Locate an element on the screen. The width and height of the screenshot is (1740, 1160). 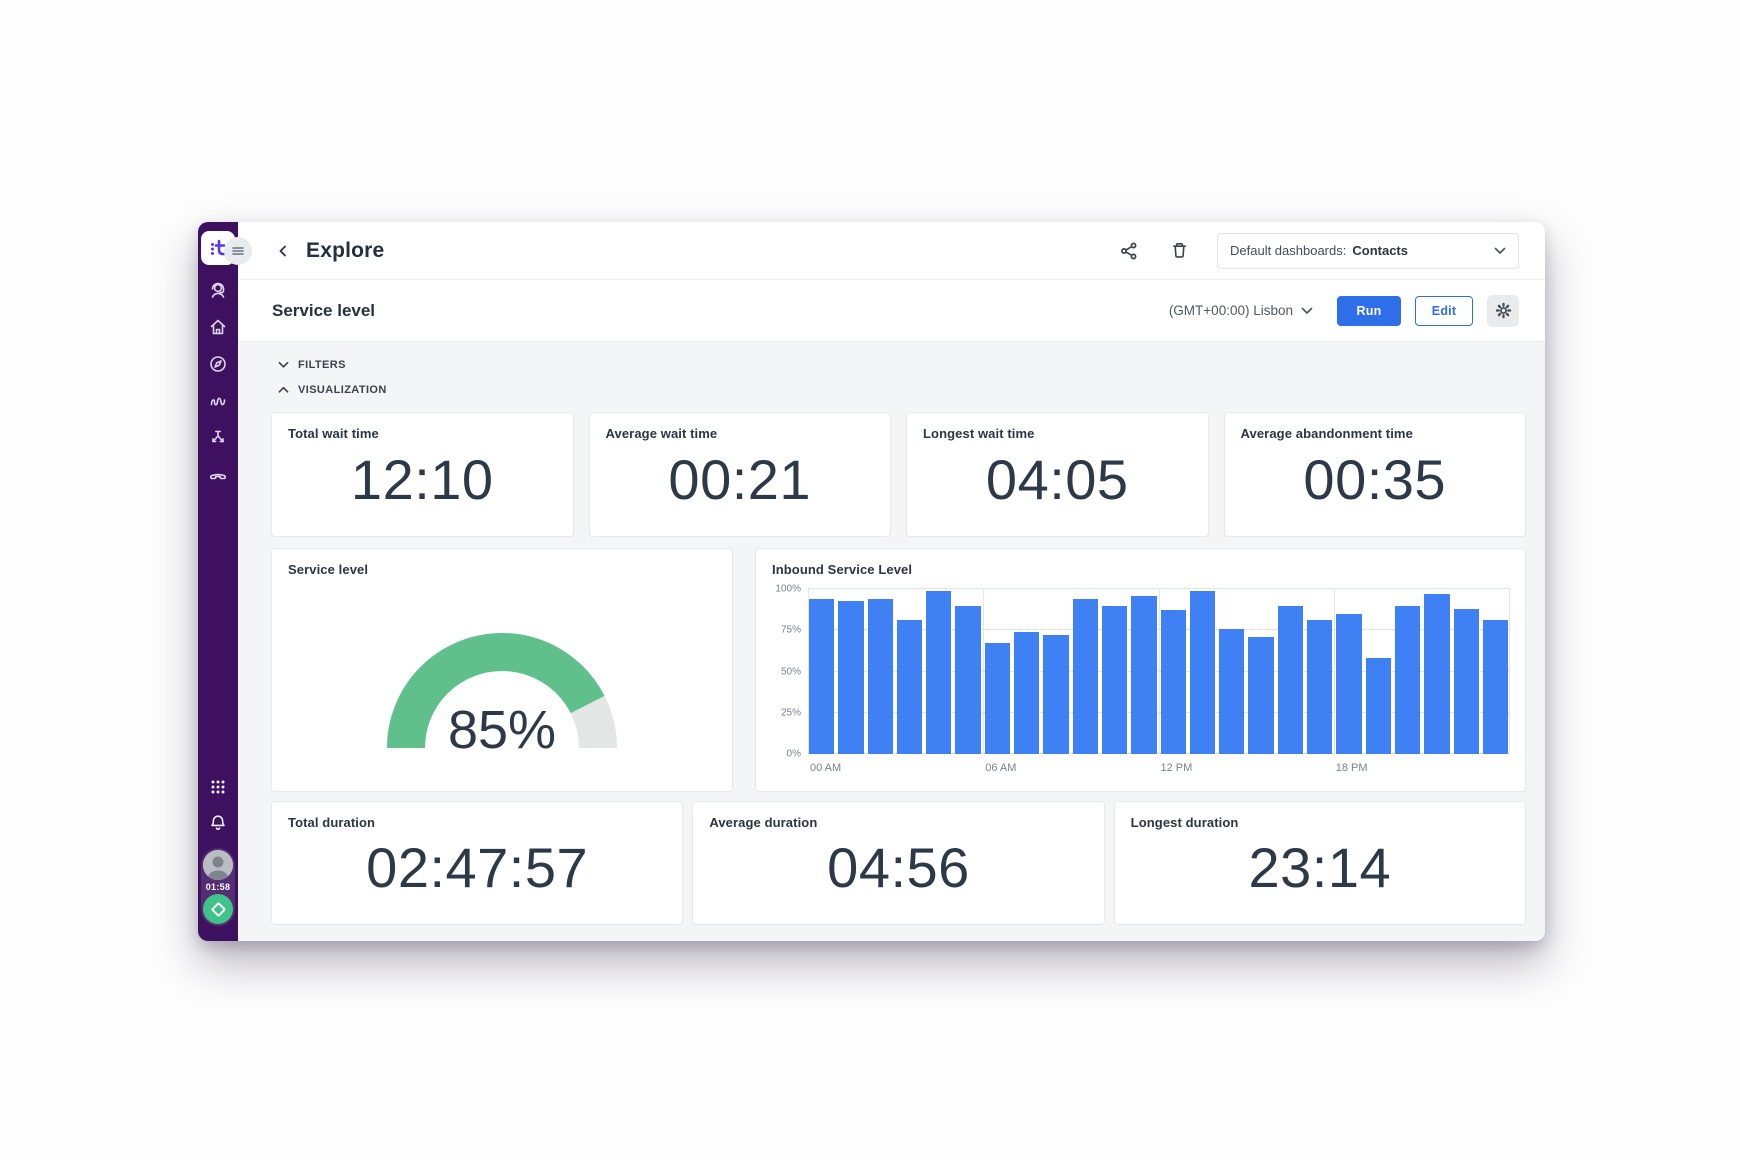
header-bar: Explore Default dashboards: Cont is located at coordinates (891, 251).